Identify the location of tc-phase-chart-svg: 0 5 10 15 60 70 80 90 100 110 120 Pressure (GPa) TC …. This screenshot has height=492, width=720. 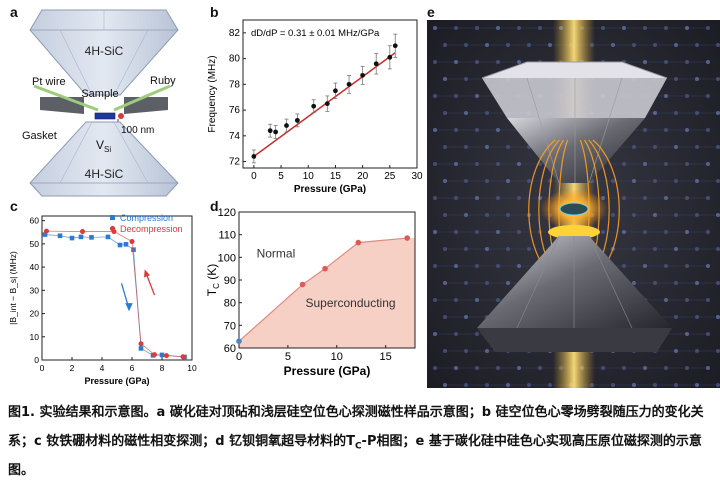
(310, 292).